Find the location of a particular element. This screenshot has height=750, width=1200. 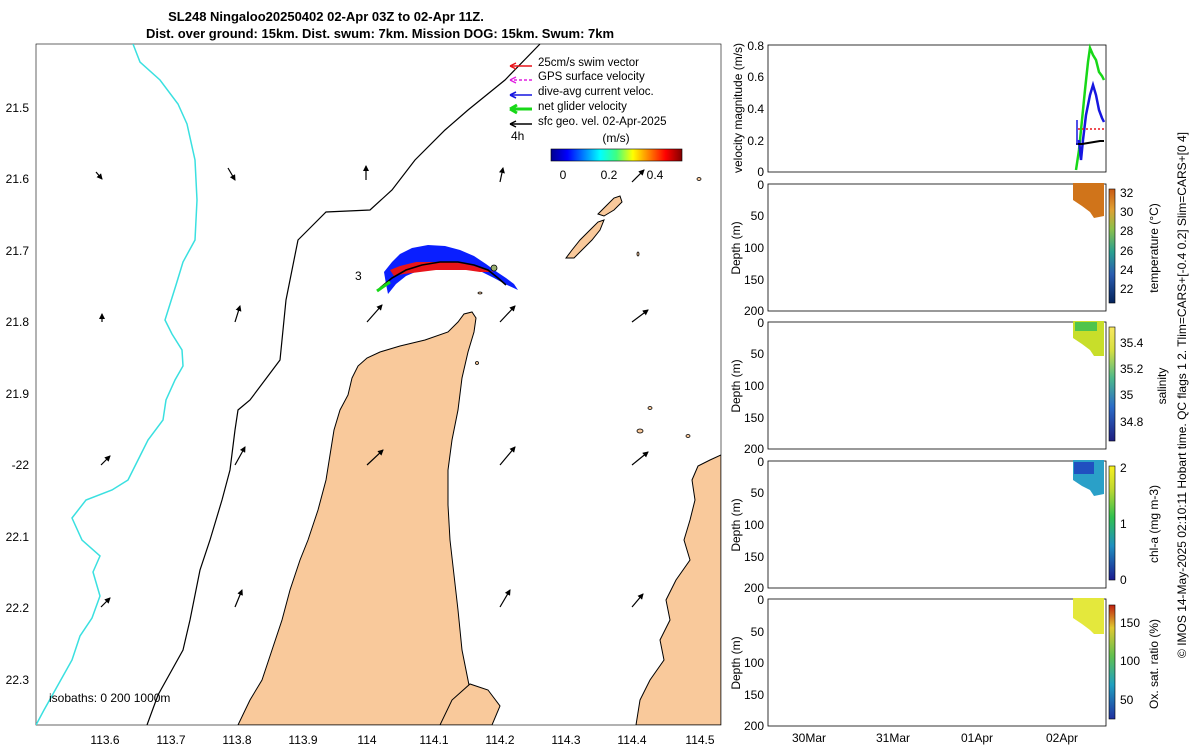

temp-cbar-tick: 24 is located at coordinates (1127, 270).